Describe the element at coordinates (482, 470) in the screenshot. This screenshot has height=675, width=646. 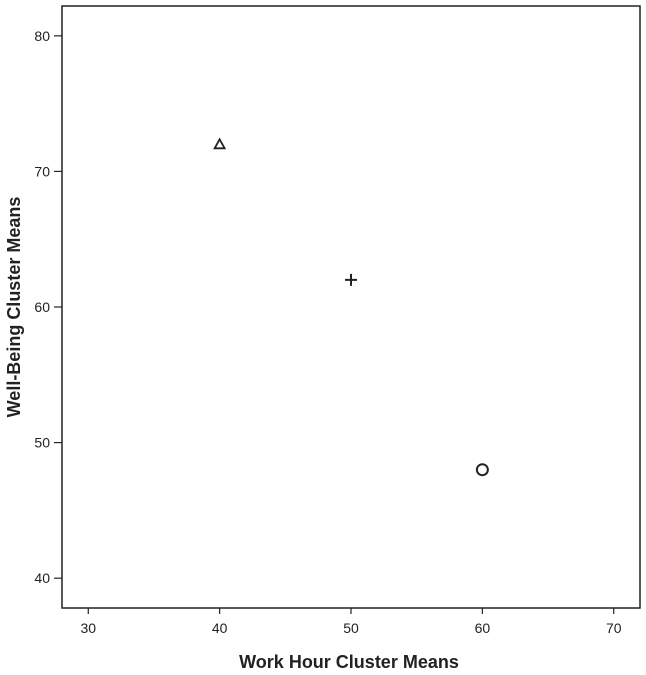
I see `data-point-circle` at that location.